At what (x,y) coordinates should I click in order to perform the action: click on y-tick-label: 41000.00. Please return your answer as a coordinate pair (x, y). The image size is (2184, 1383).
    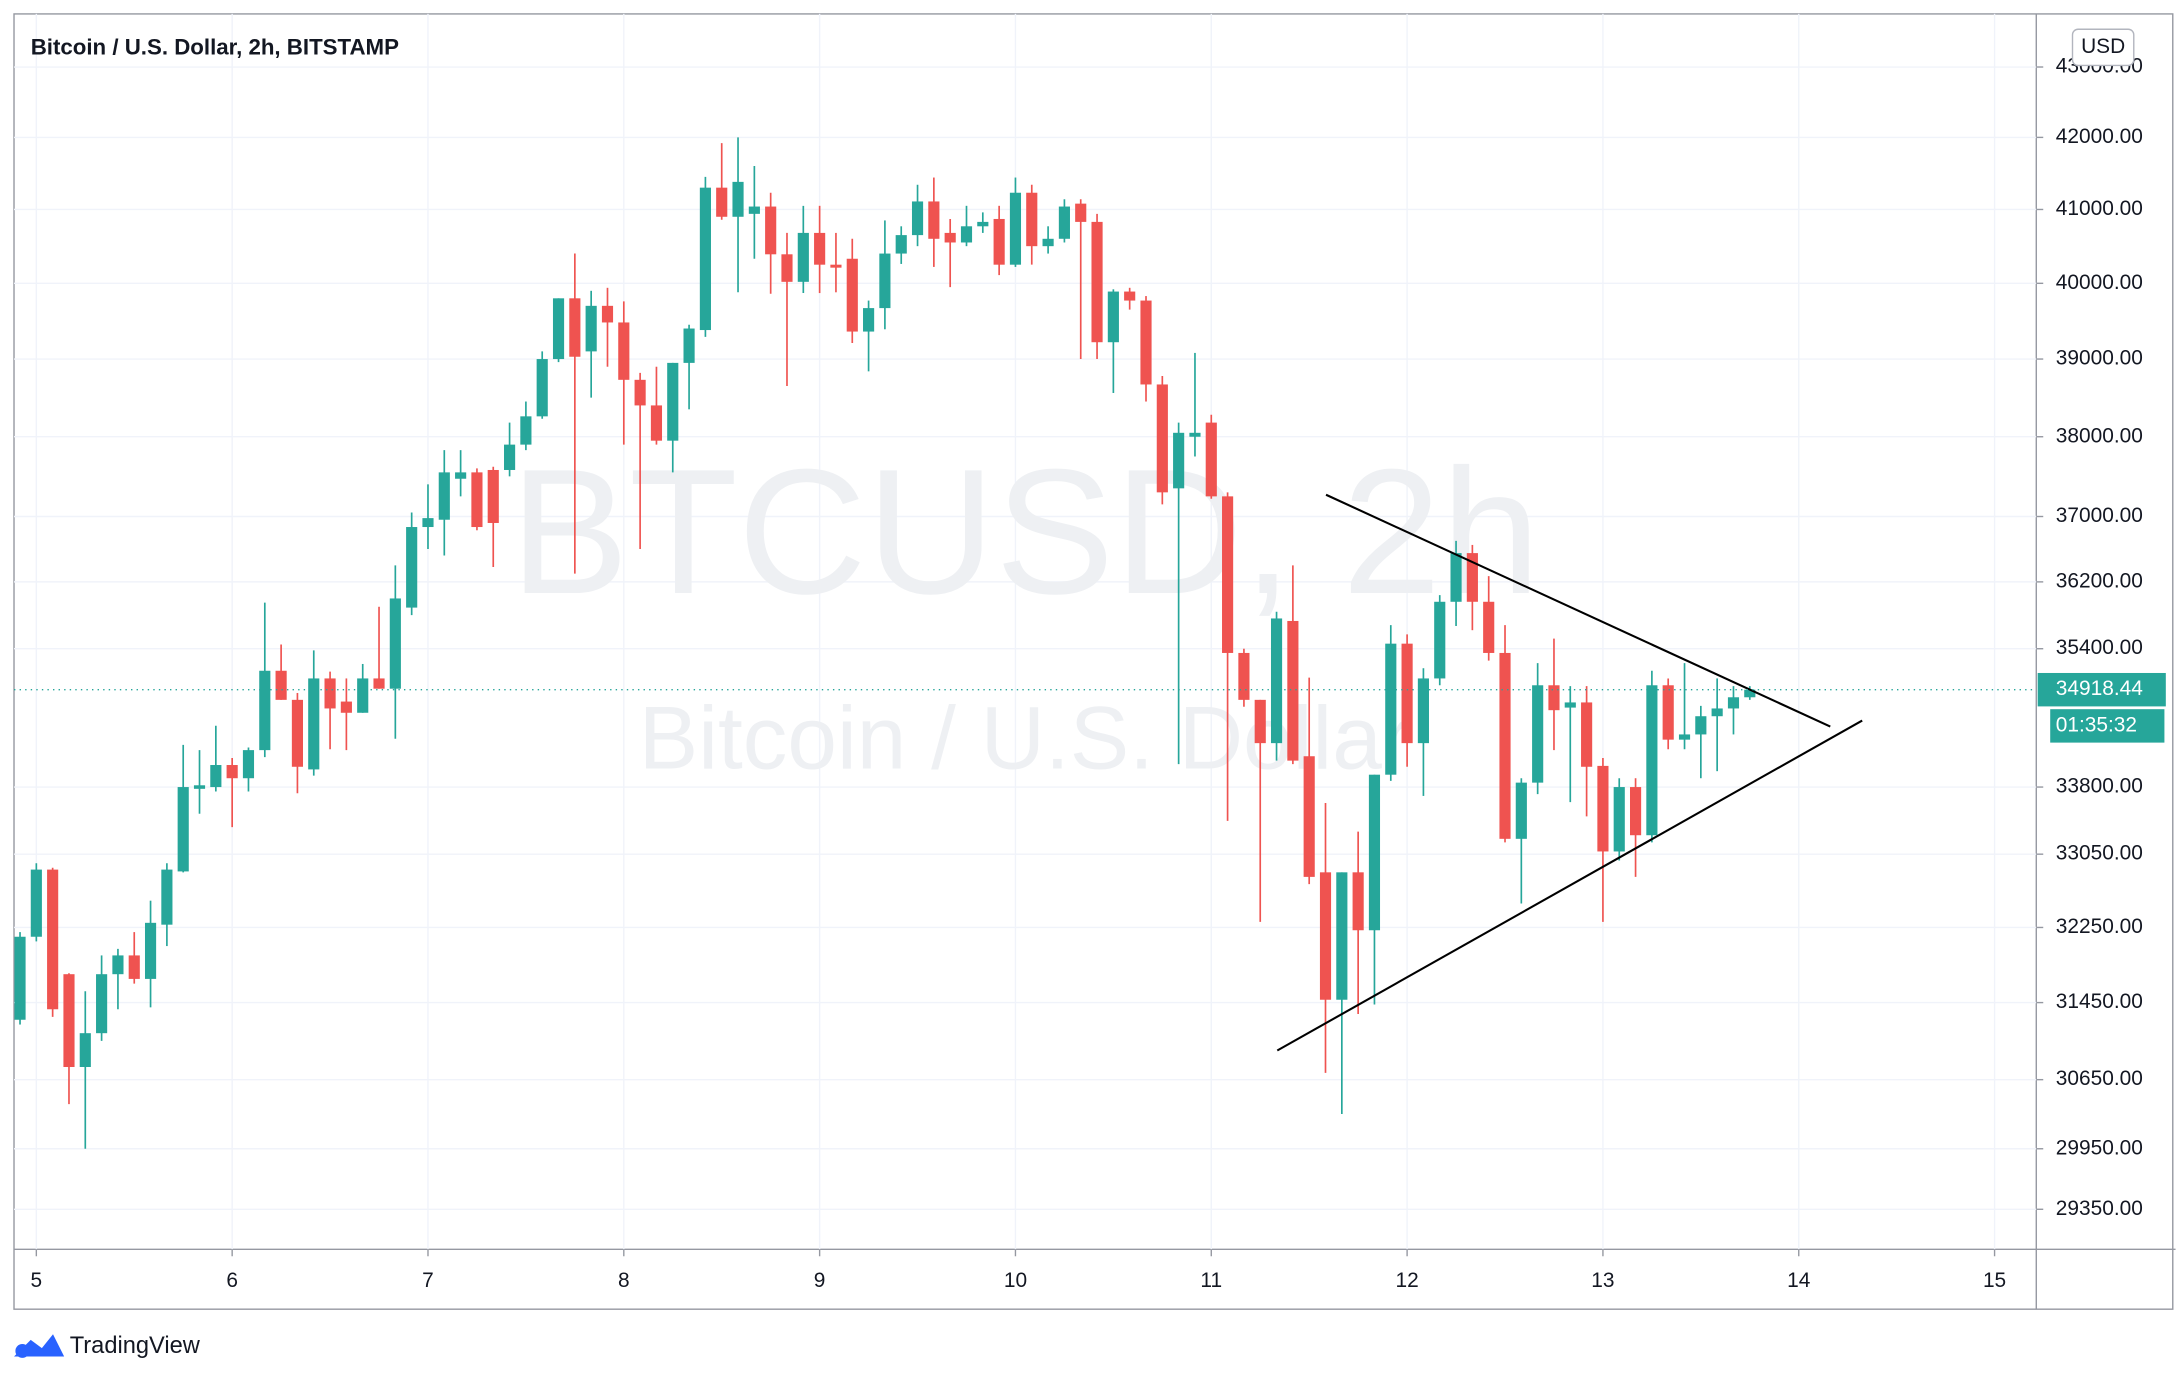
    Looking at the image, I should click on (2099, 208).